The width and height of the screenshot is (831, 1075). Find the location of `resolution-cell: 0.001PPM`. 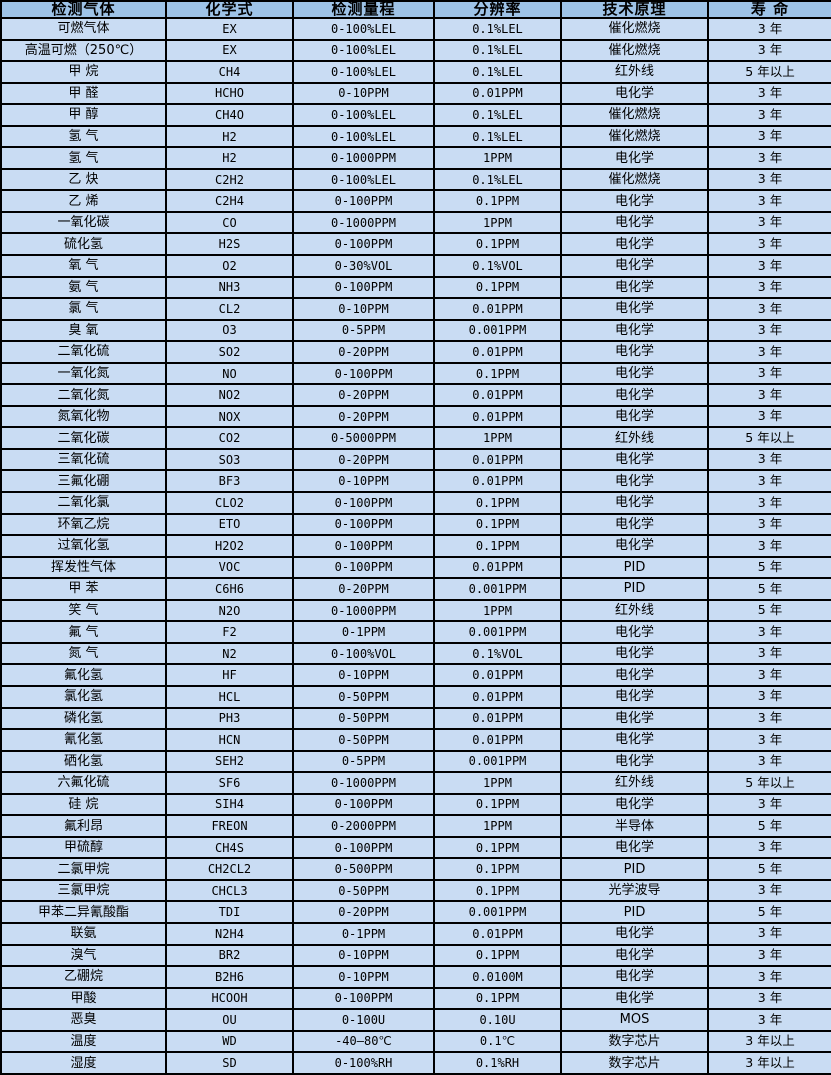

resolution-cell: 0.001PPM is located at coordinates (497, 330).